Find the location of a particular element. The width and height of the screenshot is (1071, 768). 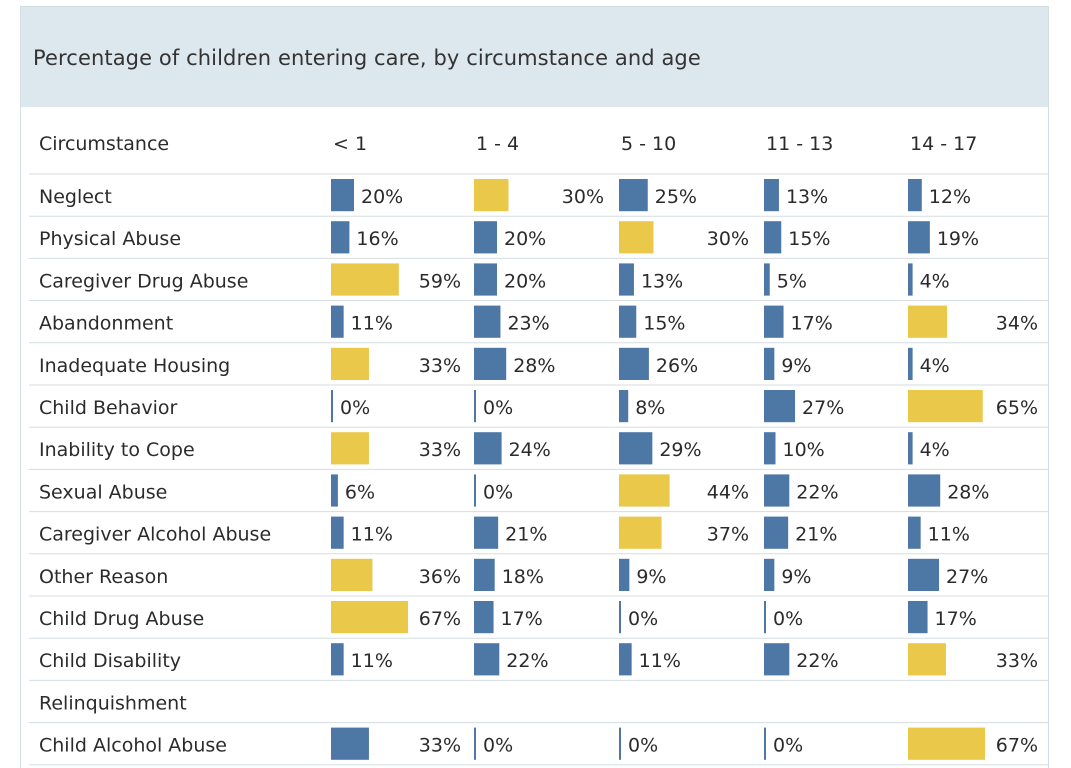

data-label: 5% is located at coordinates (792, 281).